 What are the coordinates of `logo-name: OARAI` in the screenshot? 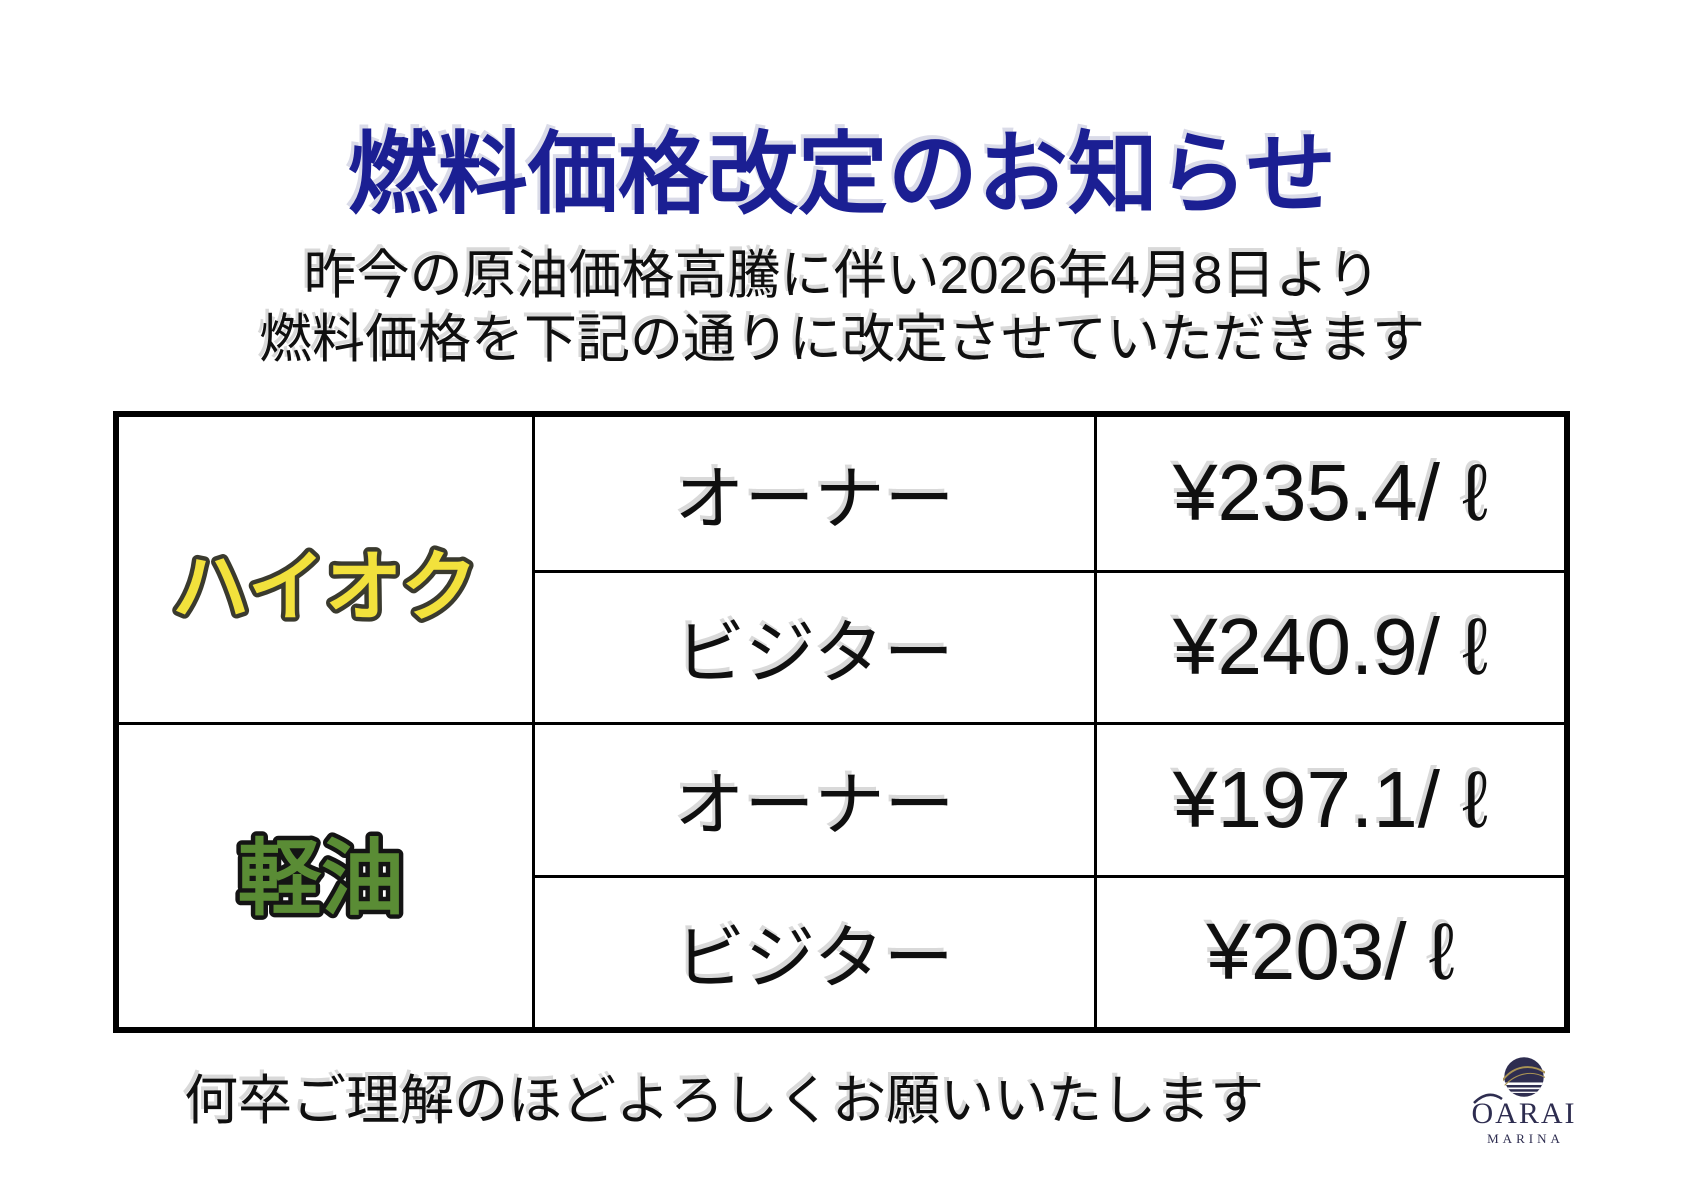 It's located at (1524, 1113).